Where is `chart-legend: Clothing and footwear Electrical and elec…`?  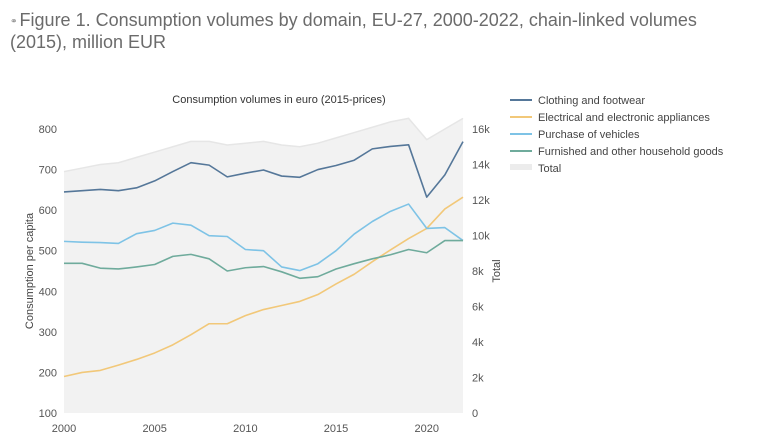 chart-legend: Clothing and footwear Electrical and elec… is located at coordinates (617, 135).